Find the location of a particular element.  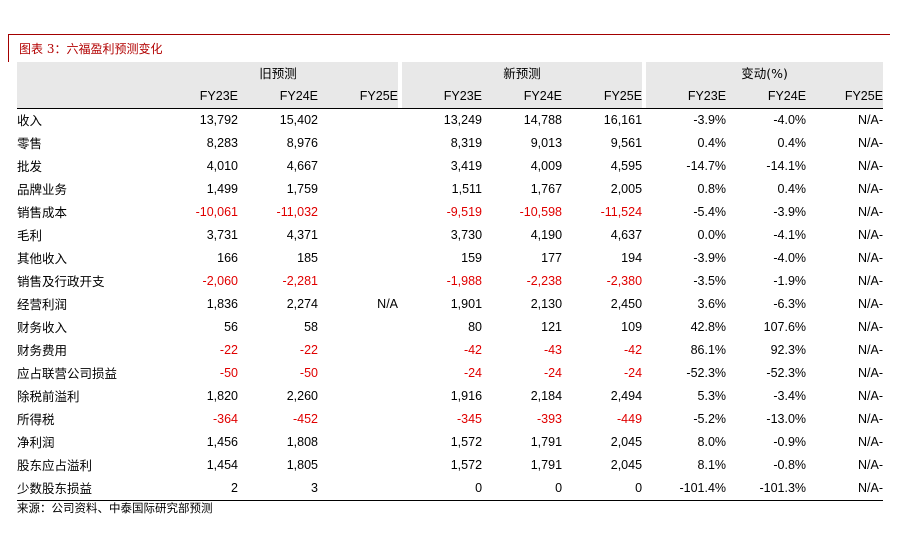

row-label: 所得税 is located at coordinates (36, 419).